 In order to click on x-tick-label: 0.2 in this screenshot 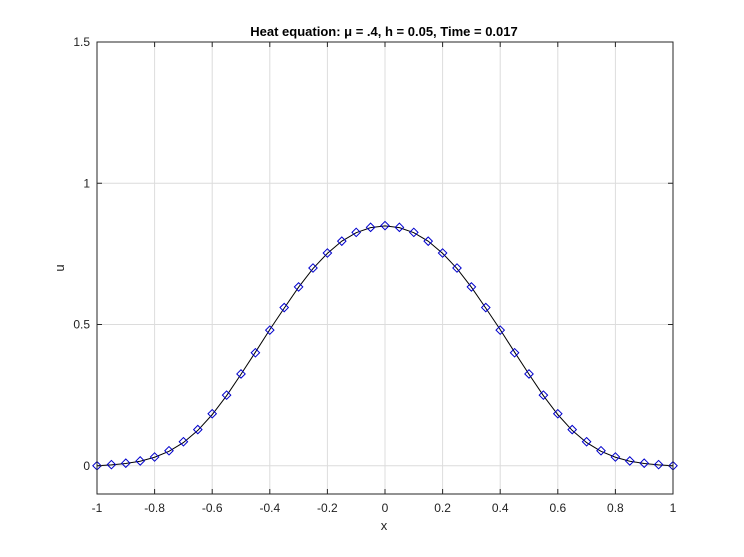, I will do `click(442, 508)`.